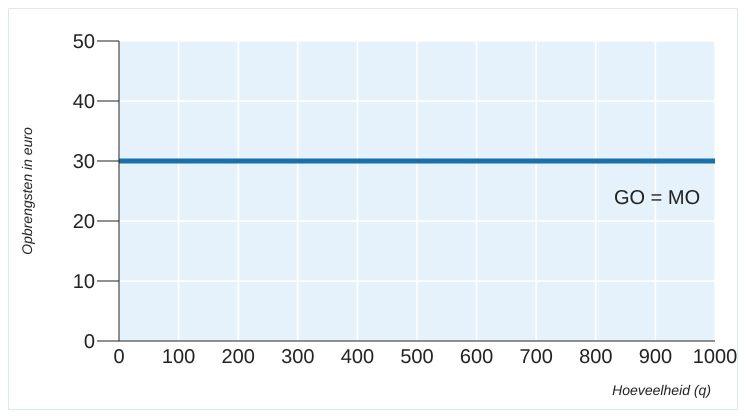  Describe the element at coordinates (297, 357) in the screenshot. I see `x-tick-label: 300` at that location.